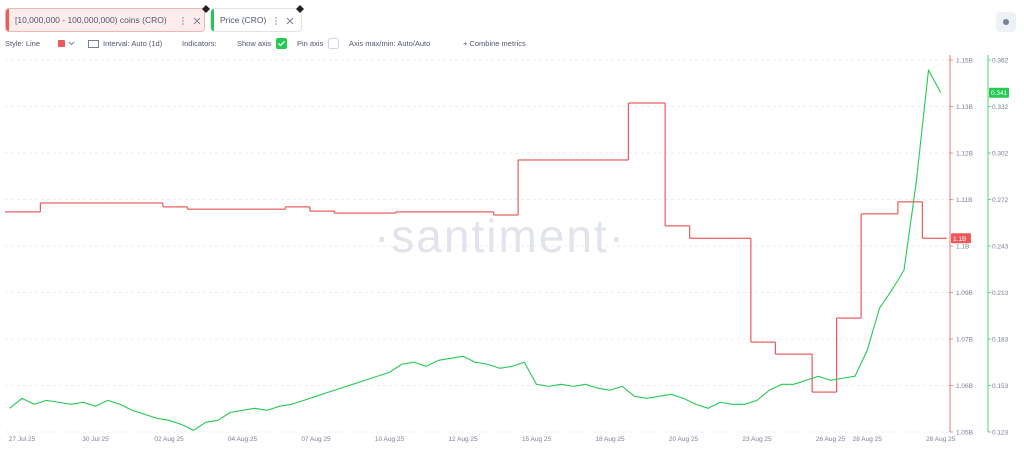 This screenshot has width=1024, height=452. I want to click on indicators-select: Indicators:, so click(199, 43).